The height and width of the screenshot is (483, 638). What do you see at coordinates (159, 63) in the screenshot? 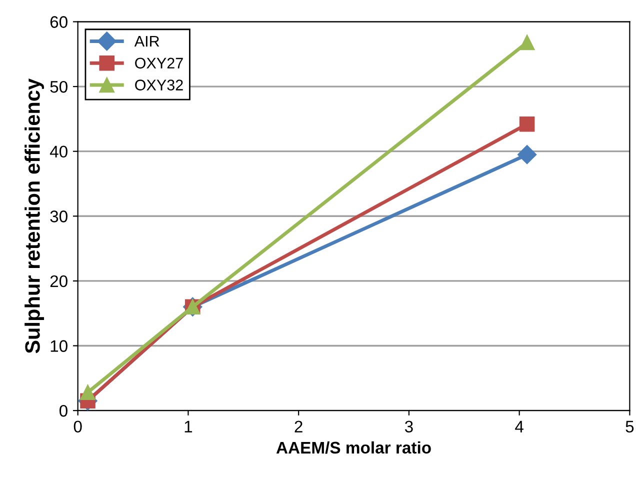
I see `legend-label: OXY27` at bounding box center [159, 63].